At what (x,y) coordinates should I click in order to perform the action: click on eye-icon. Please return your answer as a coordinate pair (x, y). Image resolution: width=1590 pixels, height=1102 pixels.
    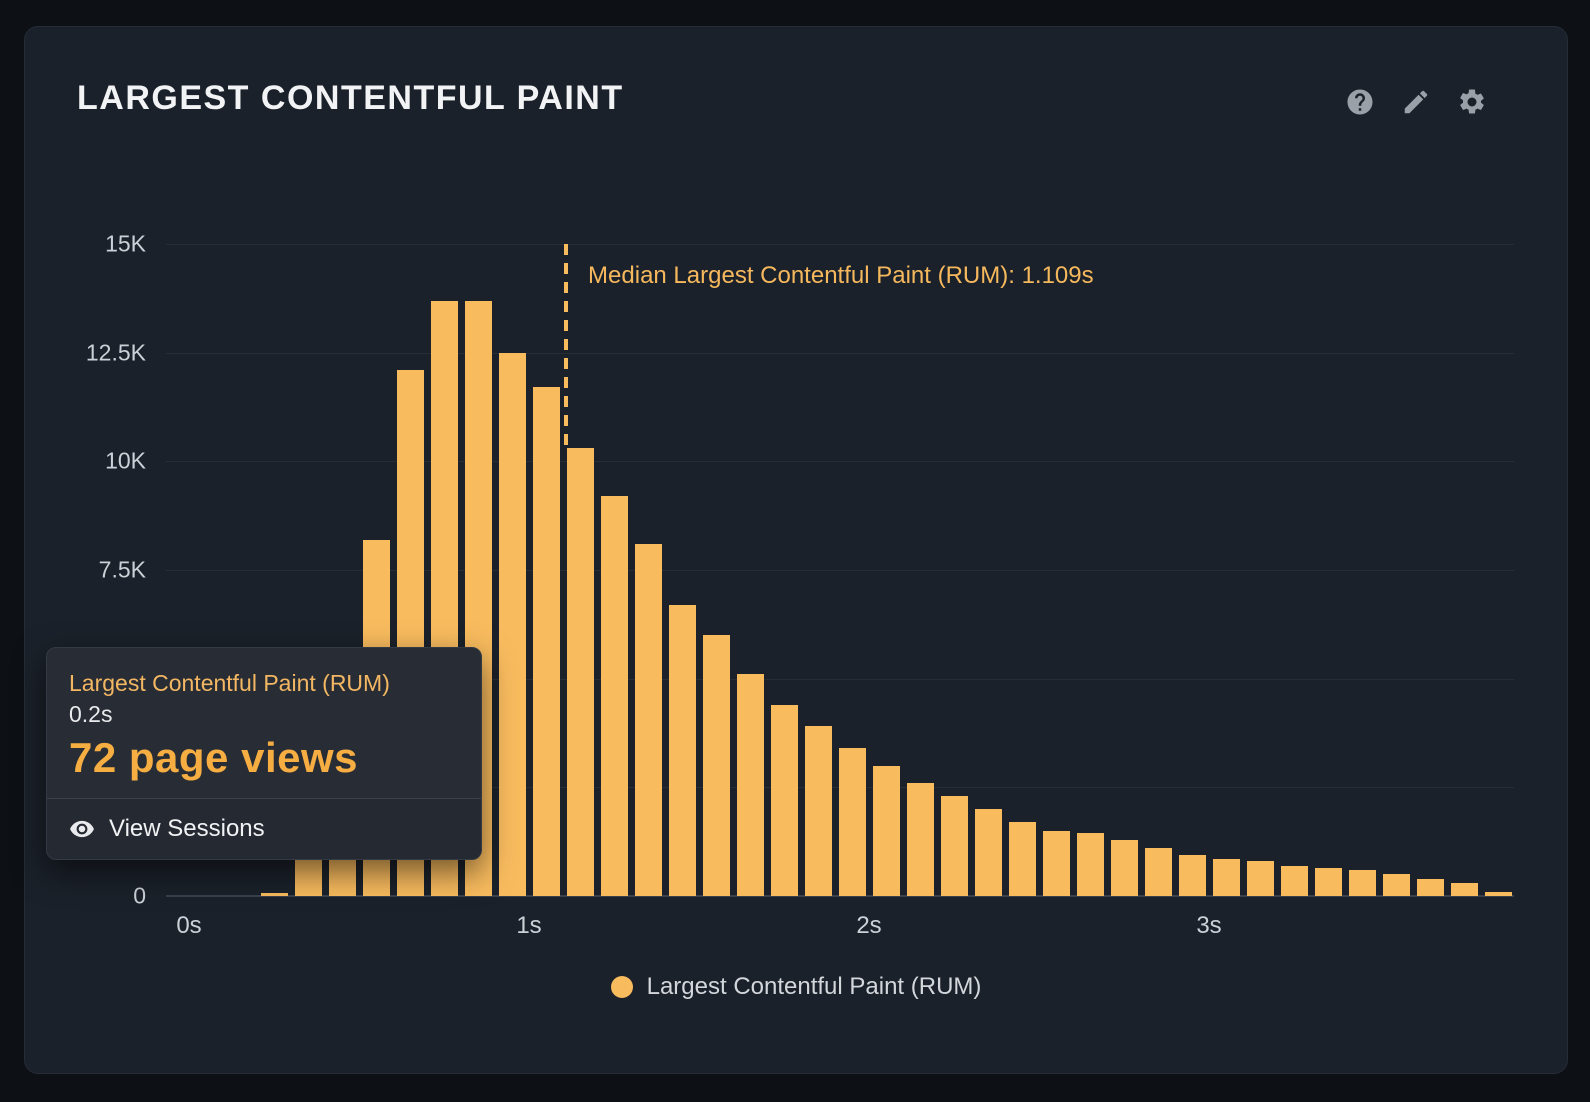
    Looking at the image, I should click on (82, 829).